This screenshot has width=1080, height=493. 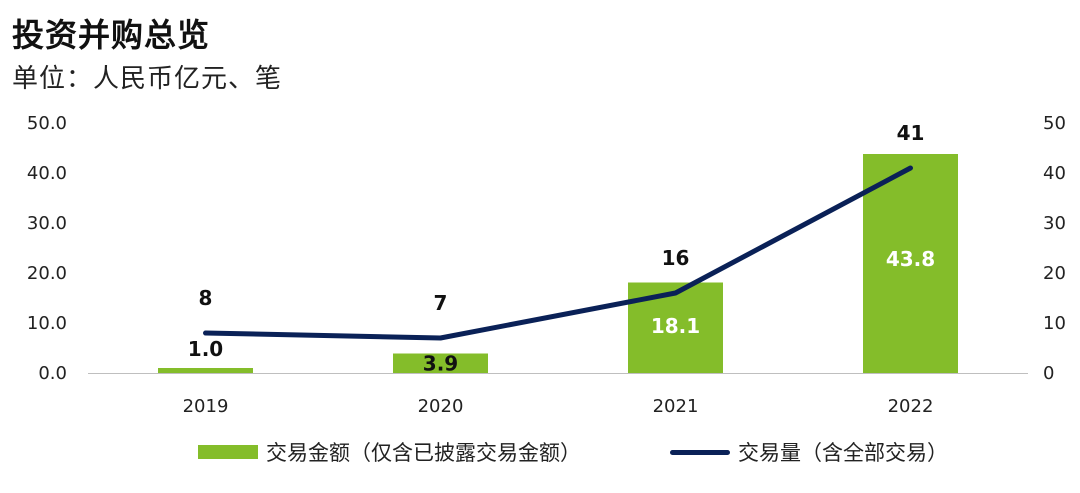 I want to click on y-right-tick-label: 50, so click(x=1054, y=123).